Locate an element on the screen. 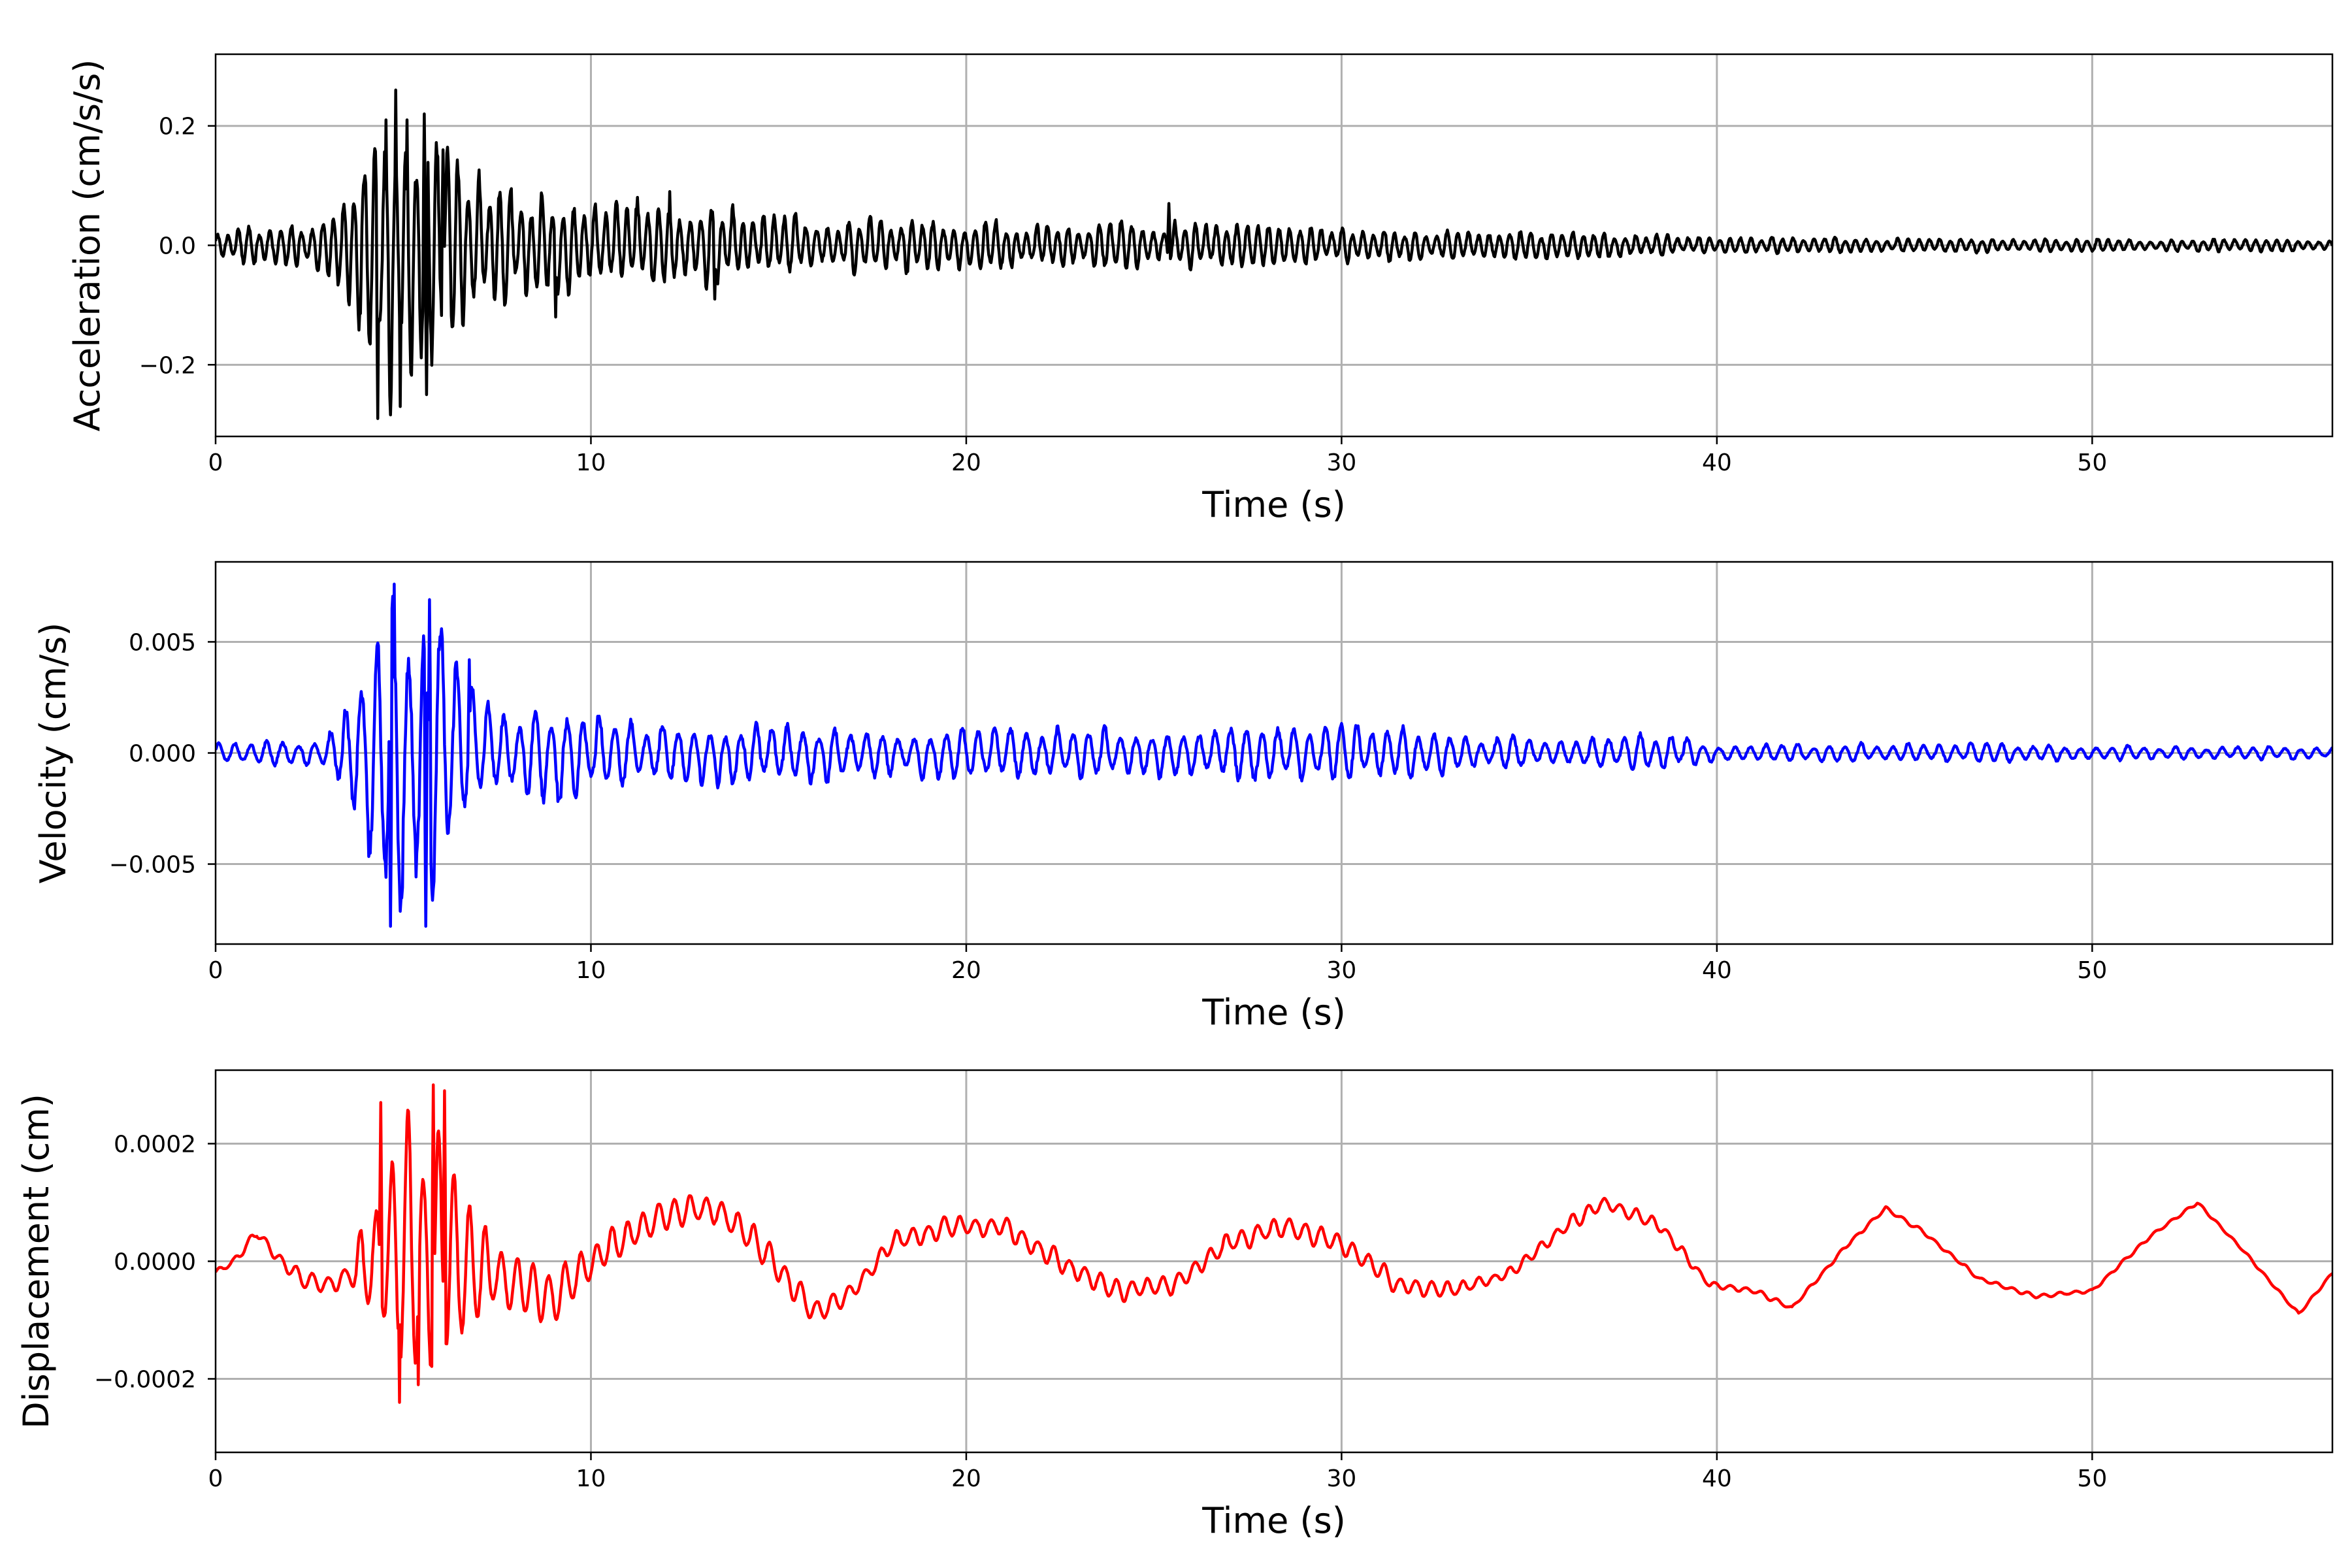 Image resolution: width=2352 pixels, height=1568 pixels. y-tick-label: −0.2 is located at coordinates (167, 365).